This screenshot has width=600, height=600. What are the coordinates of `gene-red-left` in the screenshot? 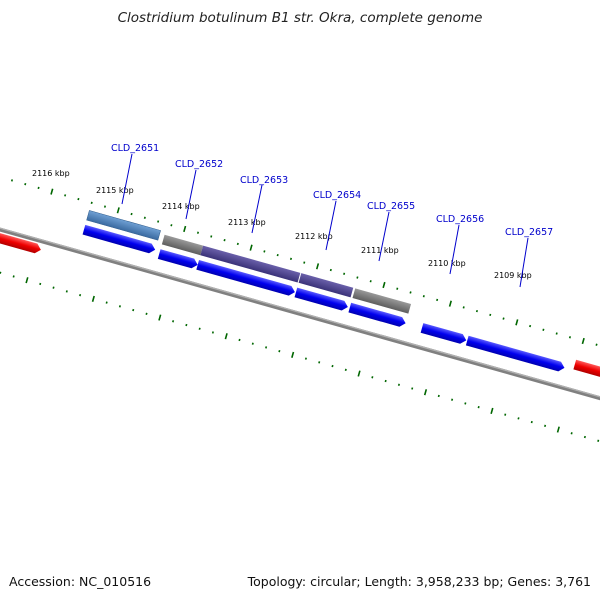 It's located at (21, 236).